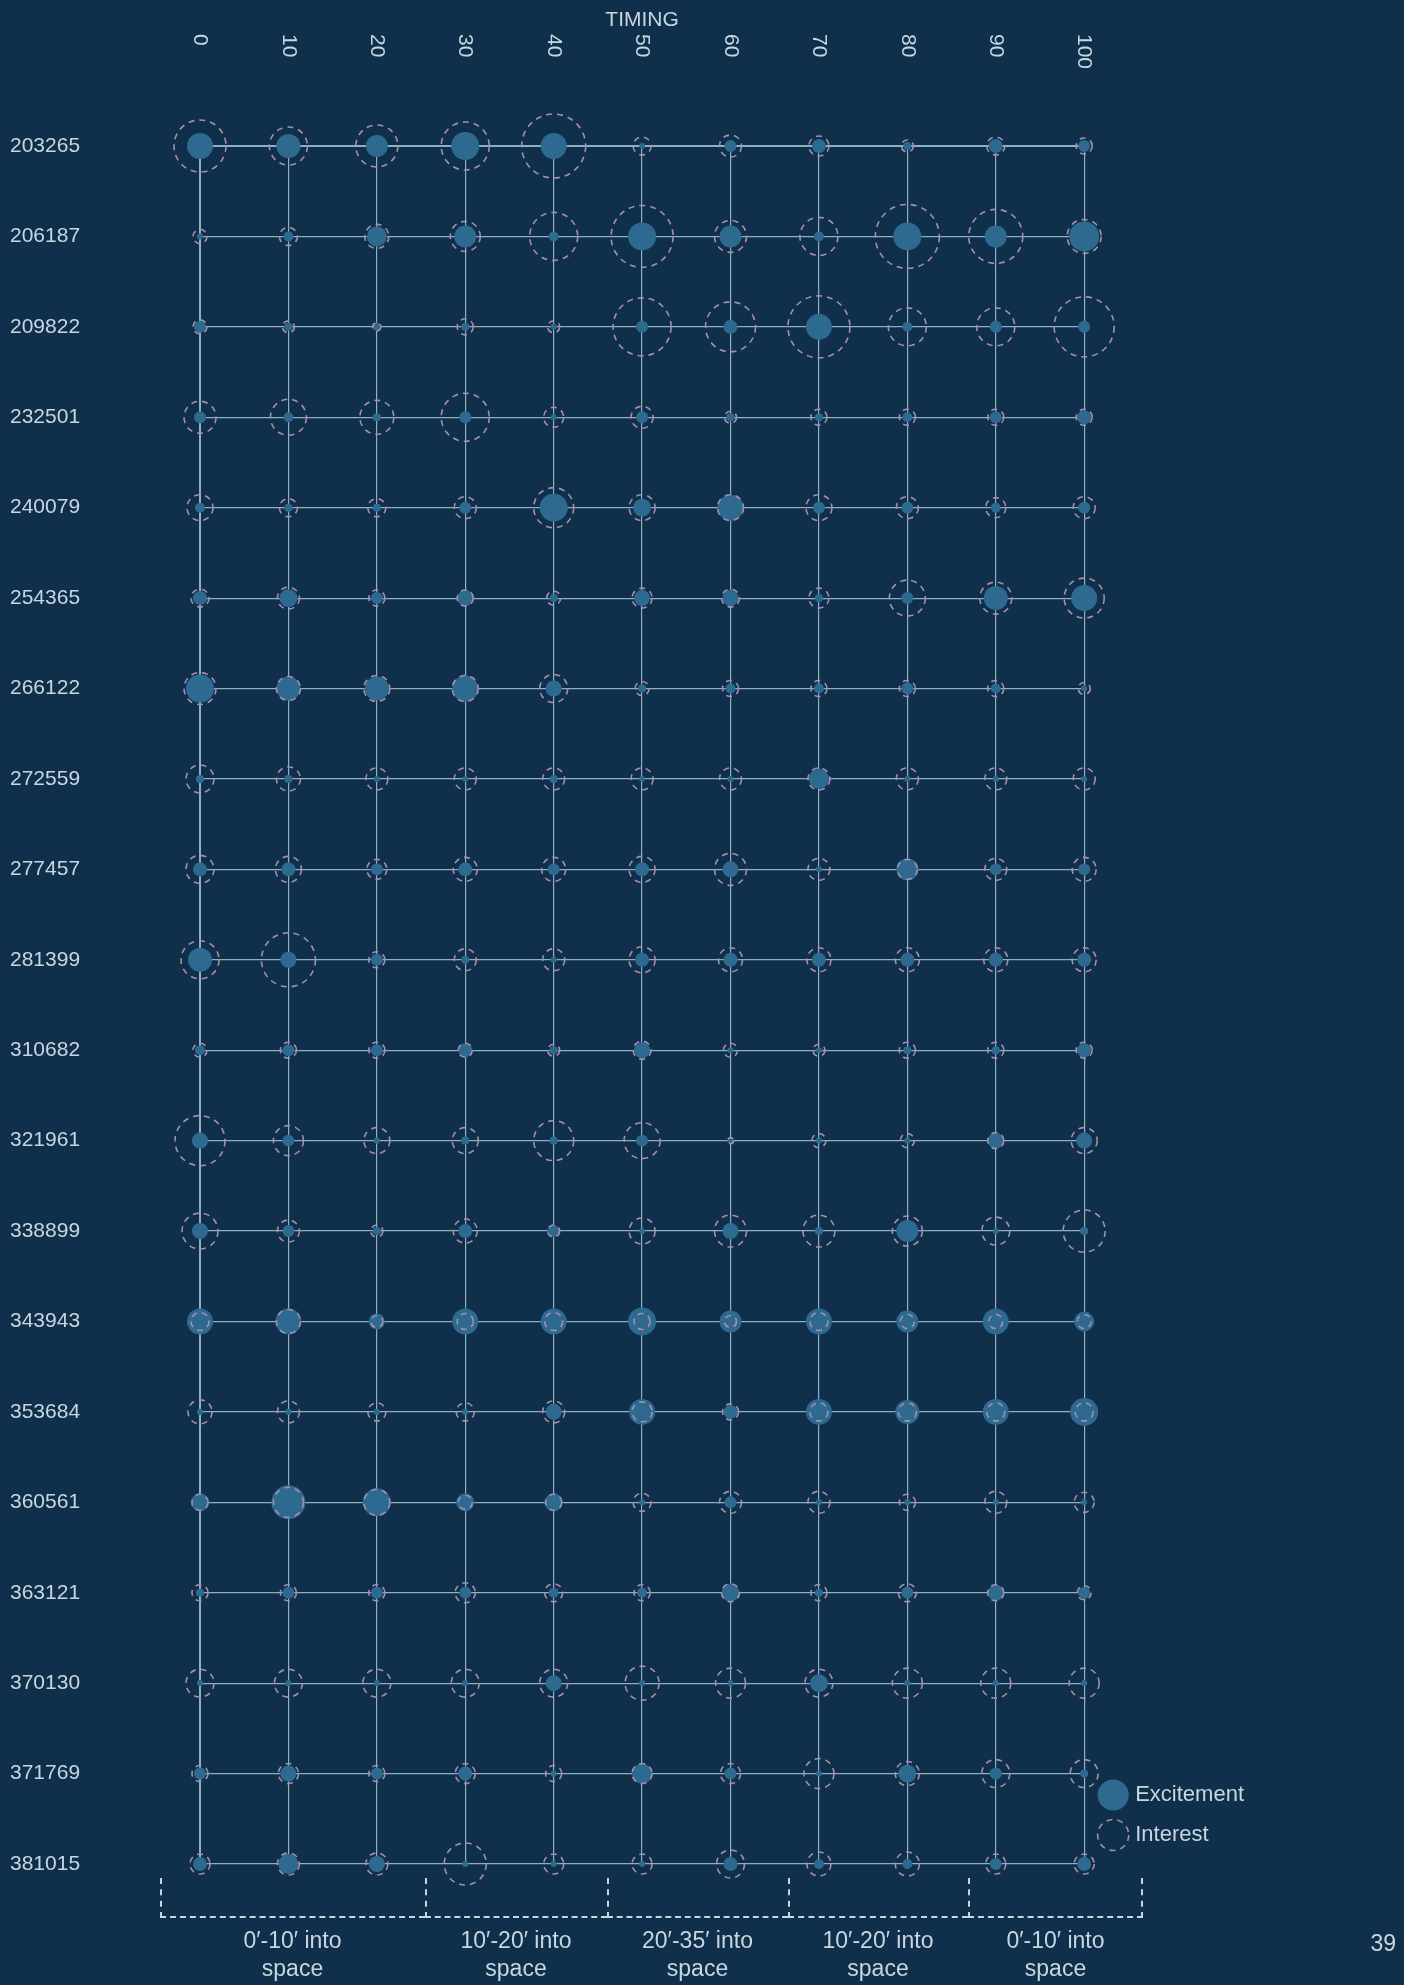 The height and width of the screenshot is (1985, 1404). I want to click on y-tick-label: 281399, so click(45, 958).